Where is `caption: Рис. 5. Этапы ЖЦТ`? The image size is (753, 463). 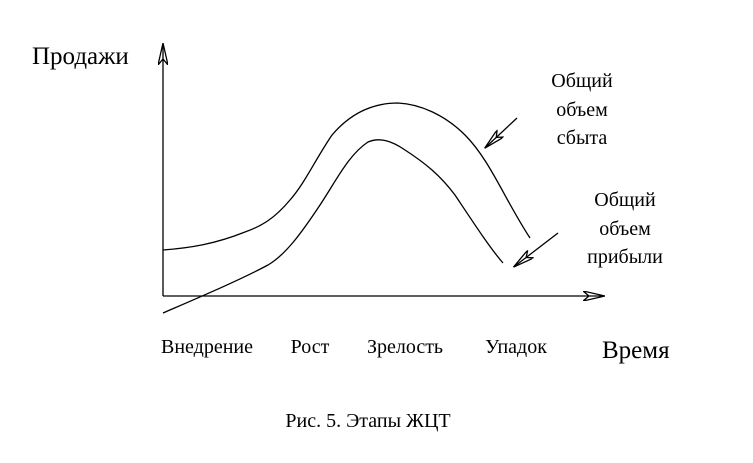 caption: Рис. 5. Этапы ЖЦТ is located at coordinates (367, 421).